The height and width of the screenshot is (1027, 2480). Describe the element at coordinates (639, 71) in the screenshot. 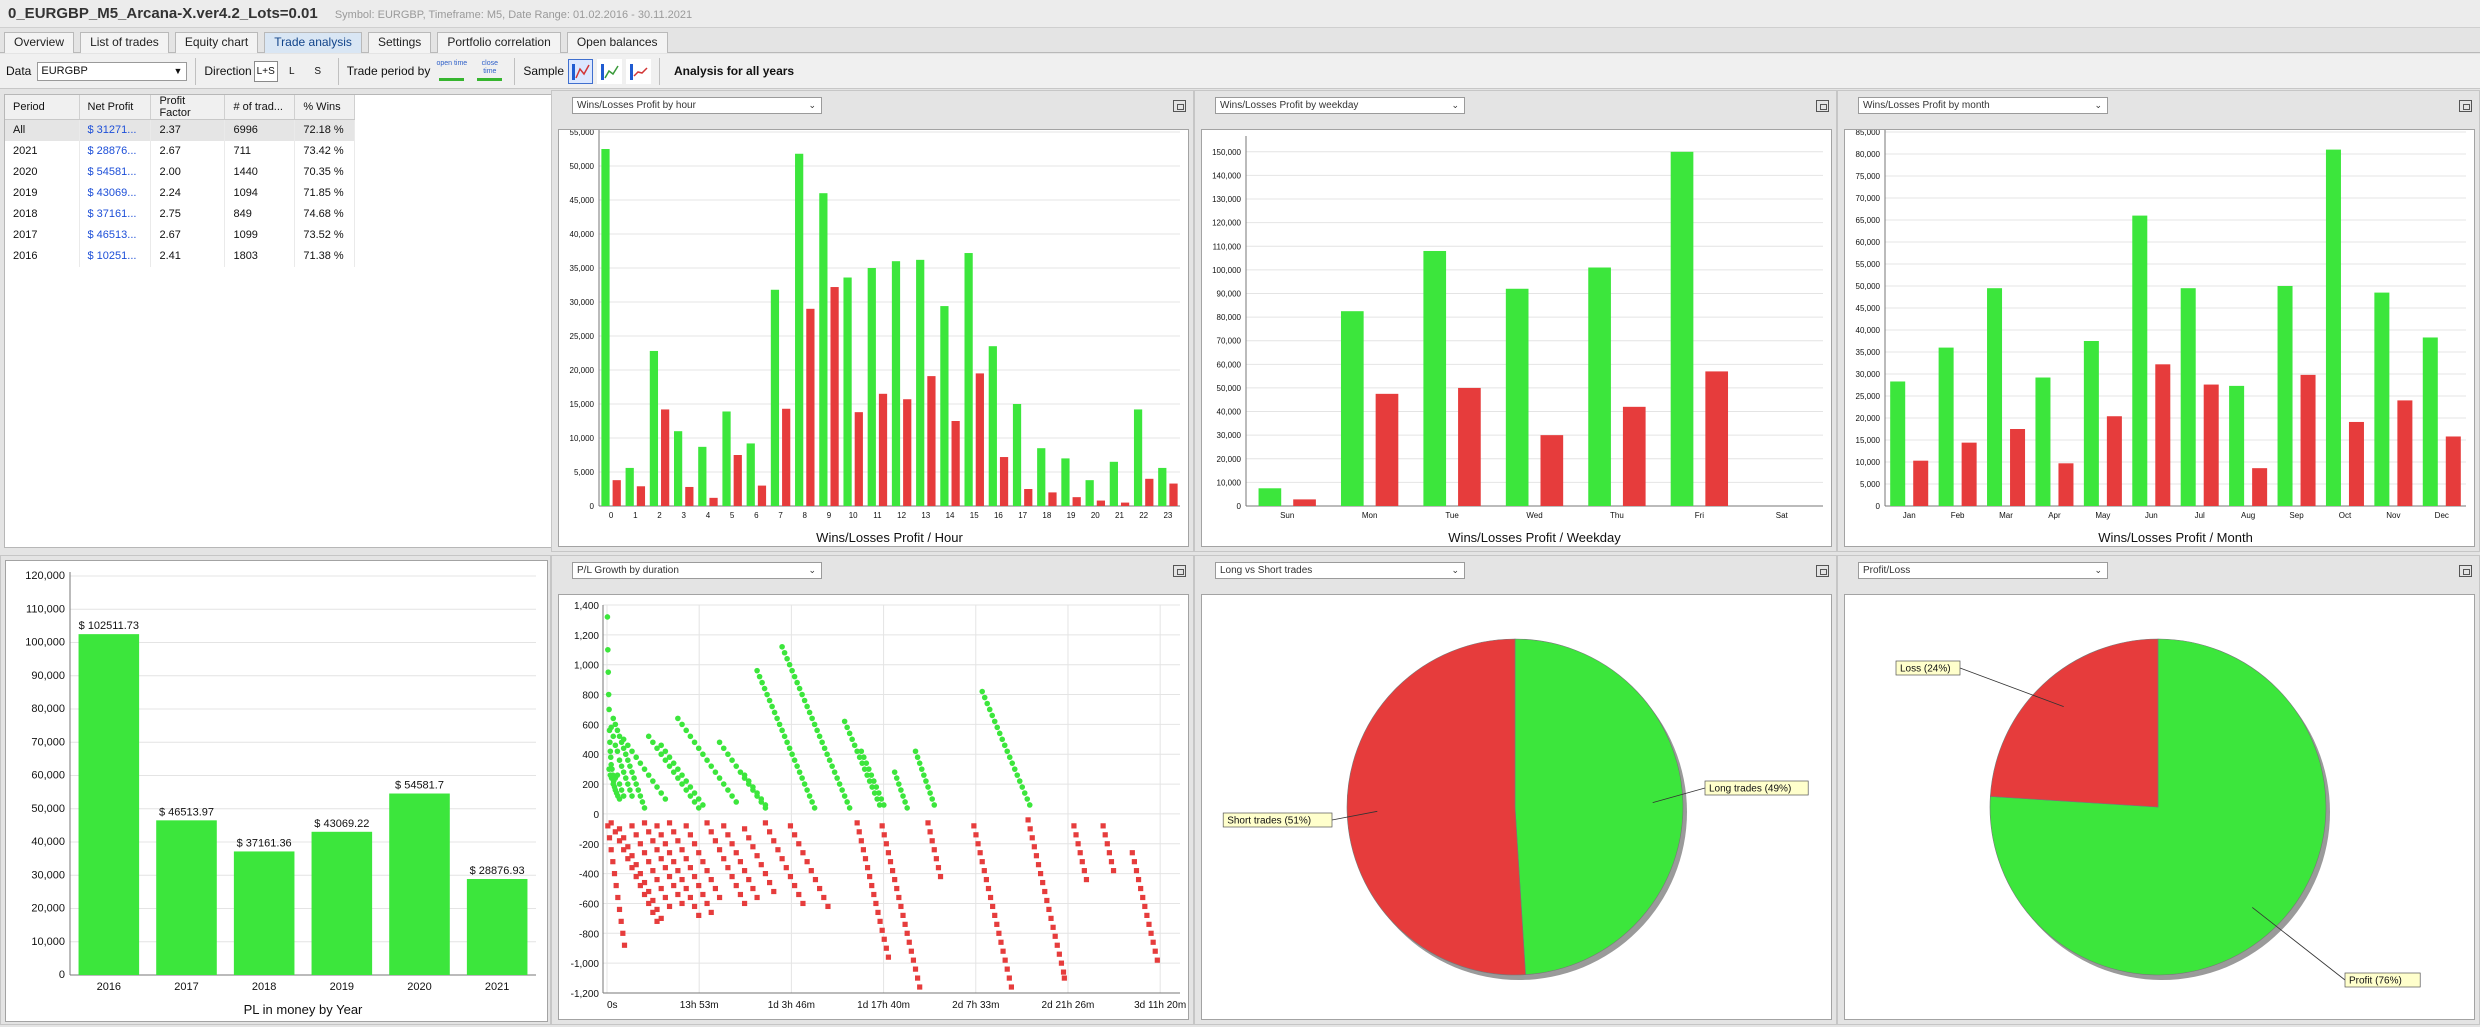

I see `sample-out-icon` at that location.